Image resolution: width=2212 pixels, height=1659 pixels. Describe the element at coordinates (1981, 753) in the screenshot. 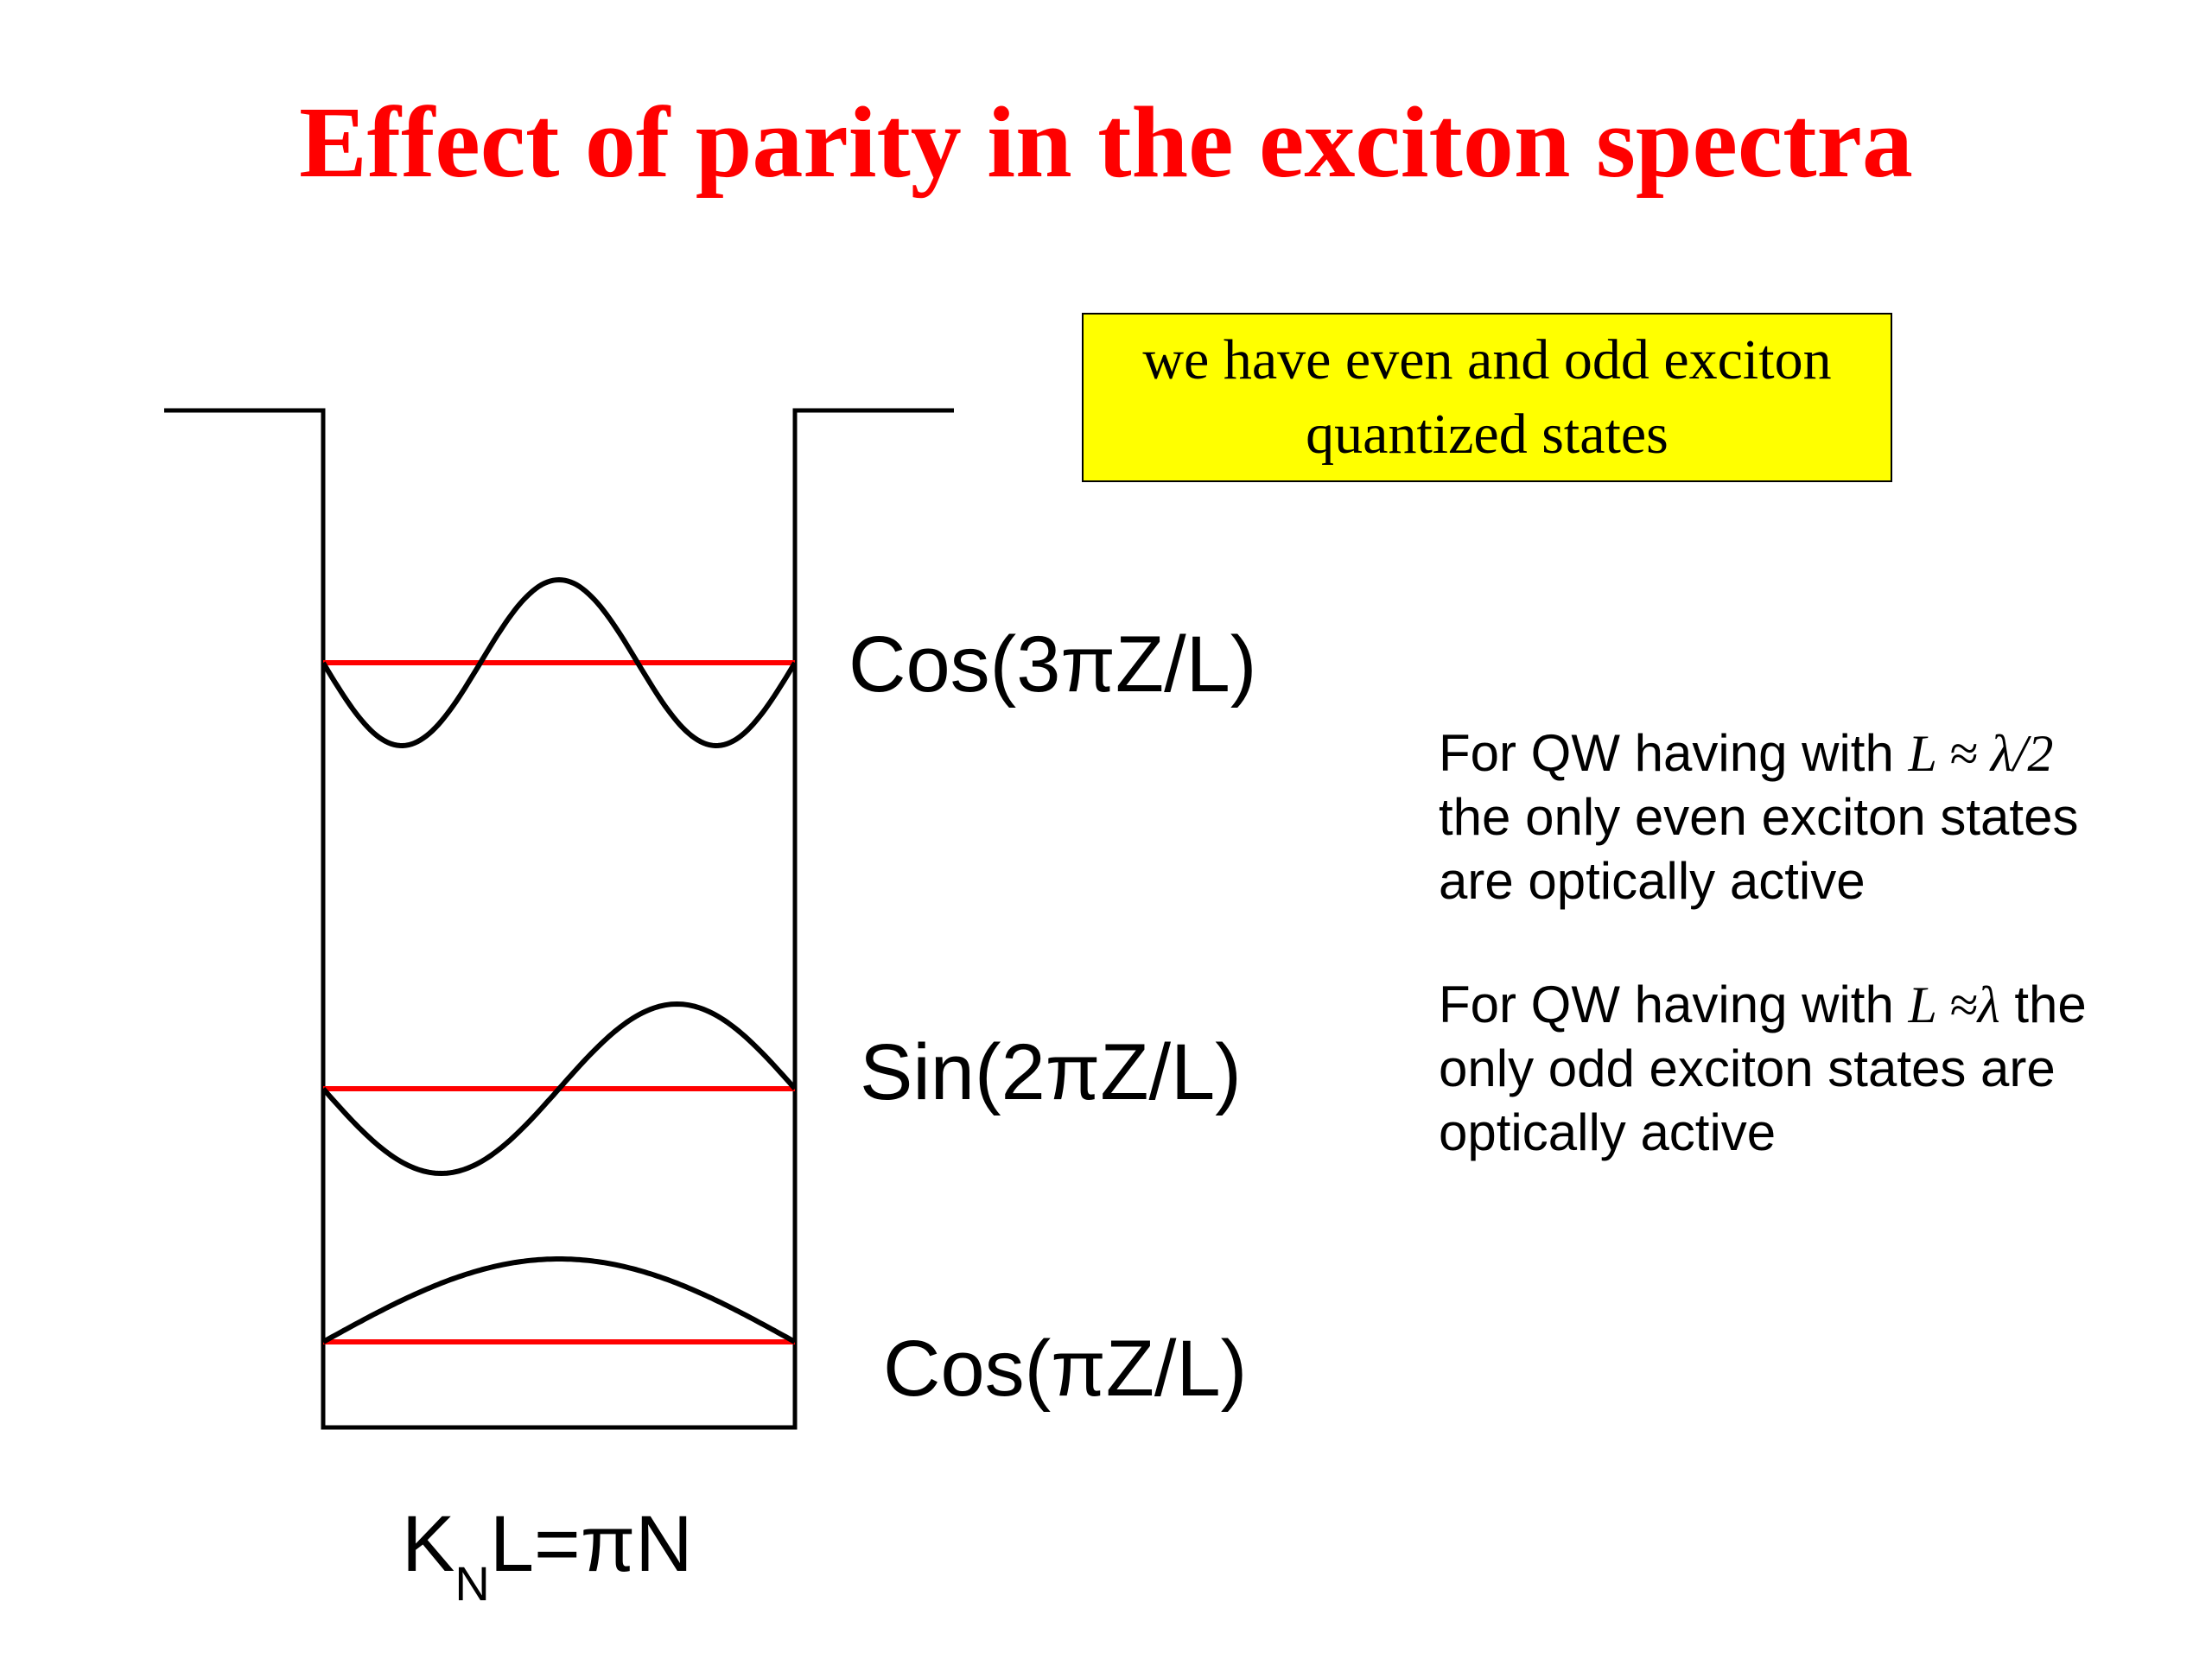

I see `note-even-math: L ≈ λ/2` at that location.